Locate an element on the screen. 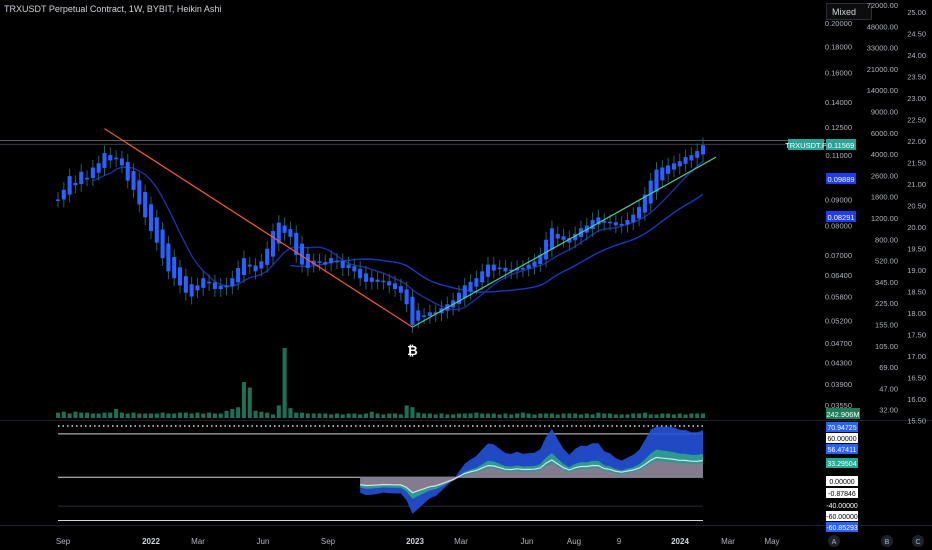 This screenshot has height=550, width=932. bitcoin-icon: ₿ is located at coordinates (412, 350).